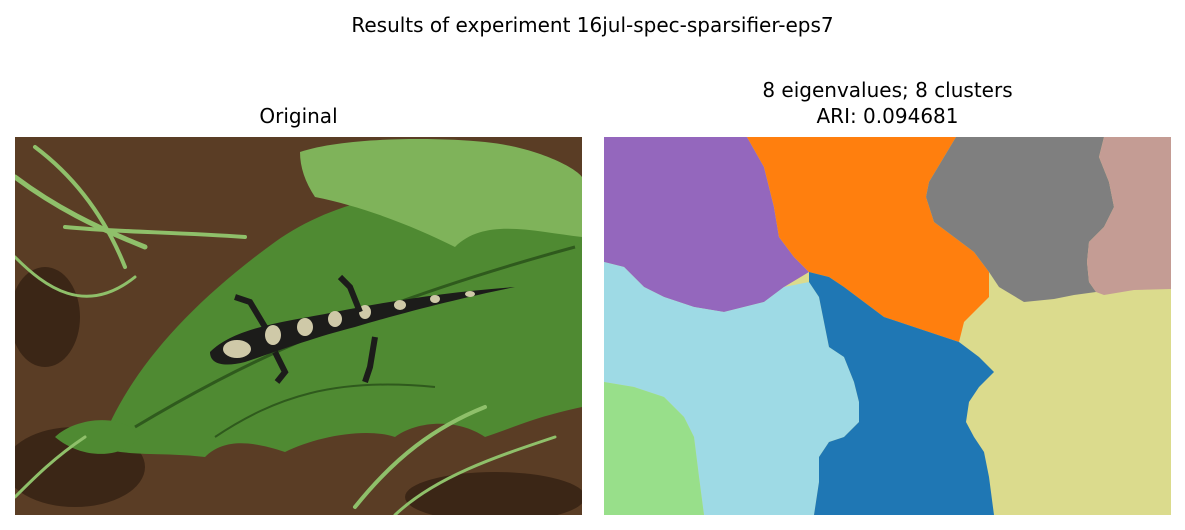 The image size is (1185, 530). I want to click on segment-blue, so click(901, 393).